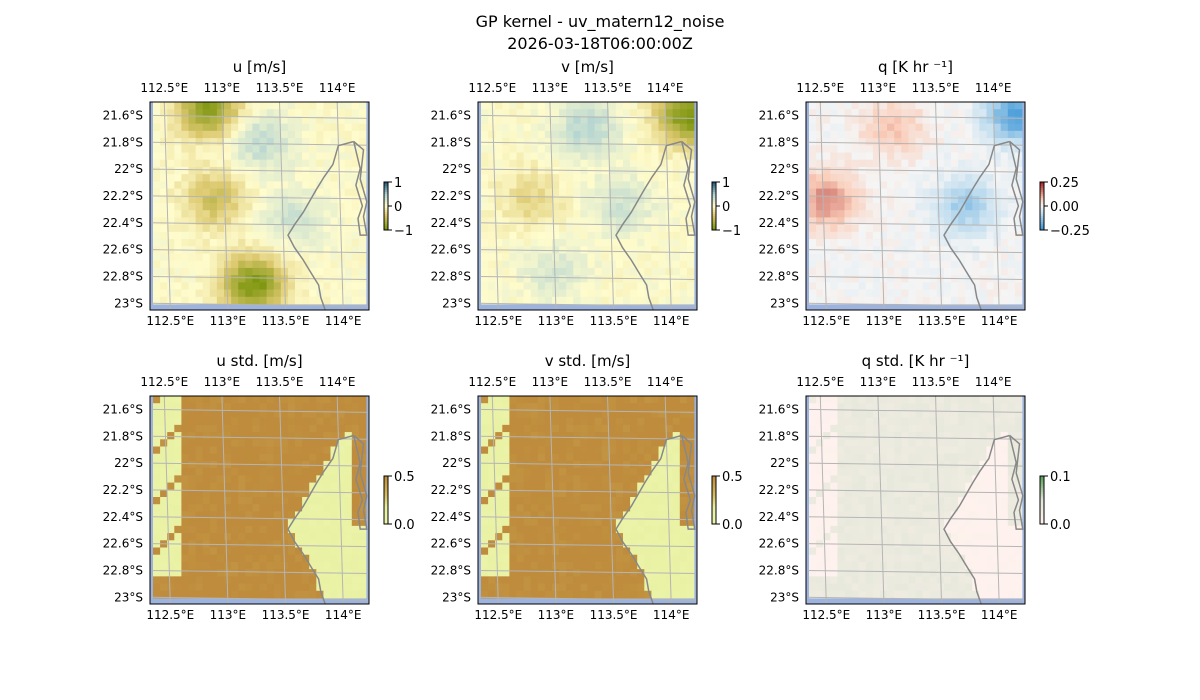  Describe the element at coordinates (320, 225) in the screenshot. I see `coastline` at that location.